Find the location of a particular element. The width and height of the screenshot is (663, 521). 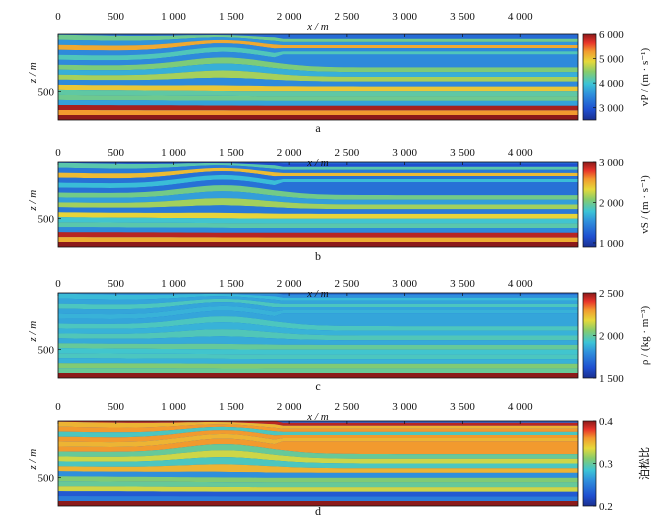

colorbar-tick-label: 3 000 is located at coordinates (611, 109).